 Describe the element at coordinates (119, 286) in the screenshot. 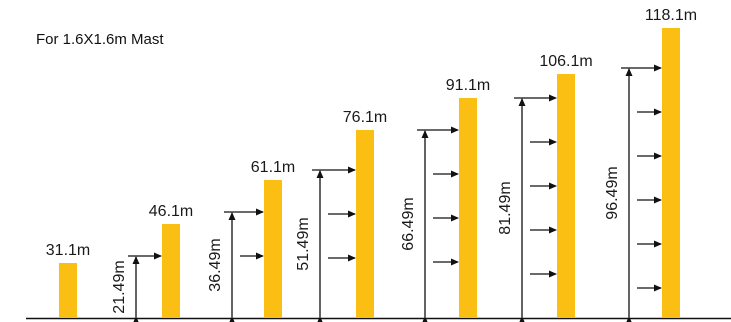

I see `dimension-label: 21.49m` at that location.